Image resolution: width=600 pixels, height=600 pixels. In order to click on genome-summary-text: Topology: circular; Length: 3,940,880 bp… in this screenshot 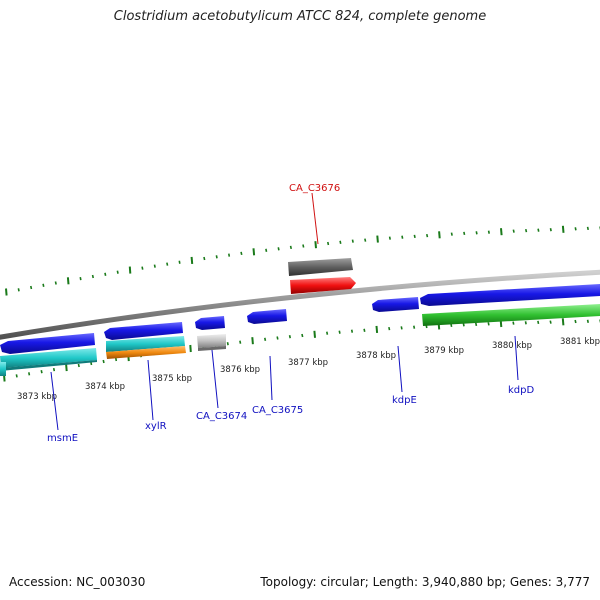, I will do `click(425, 582)`.